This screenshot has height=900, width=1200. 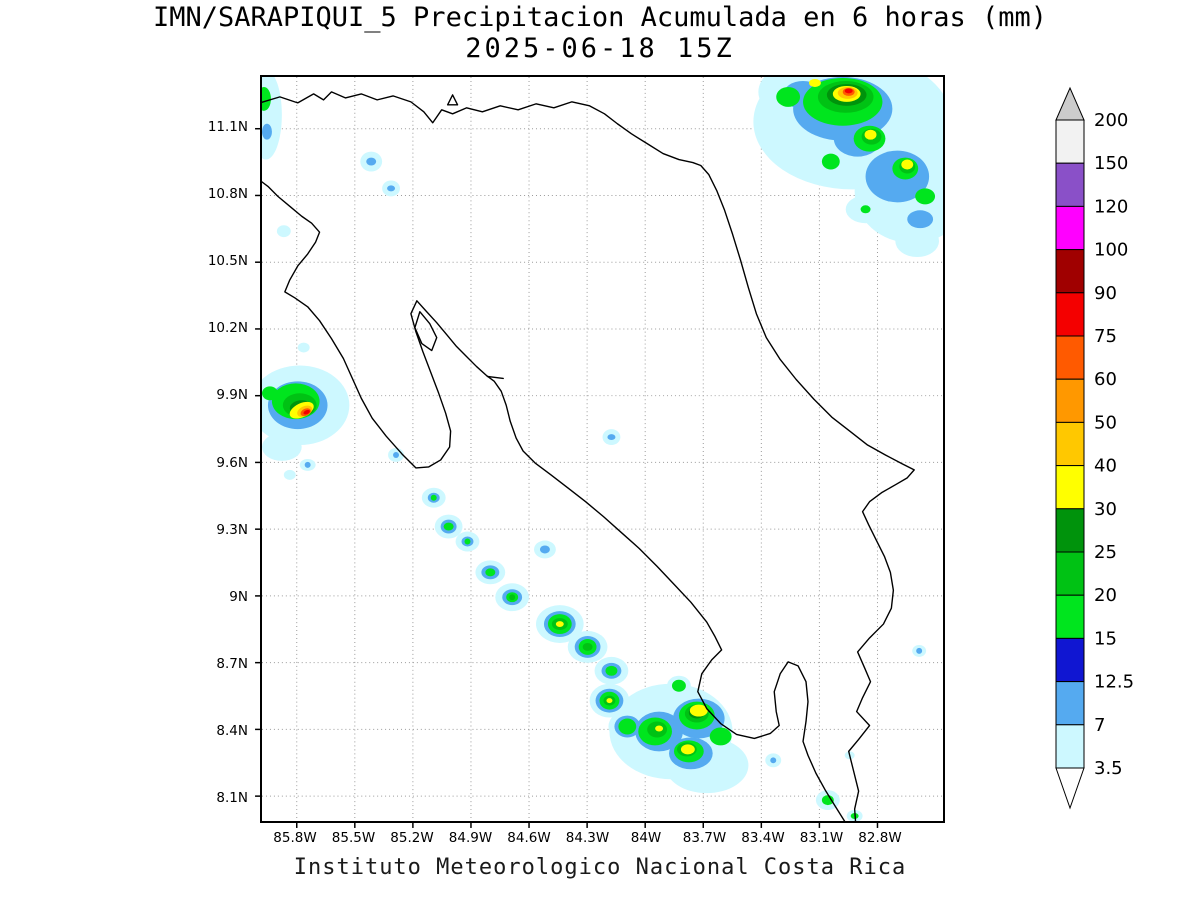 What do you see at coordinates (470, 838) in the screenshot?
I see `x-tick-label: 84.9W` at bounding box center [470, 838].